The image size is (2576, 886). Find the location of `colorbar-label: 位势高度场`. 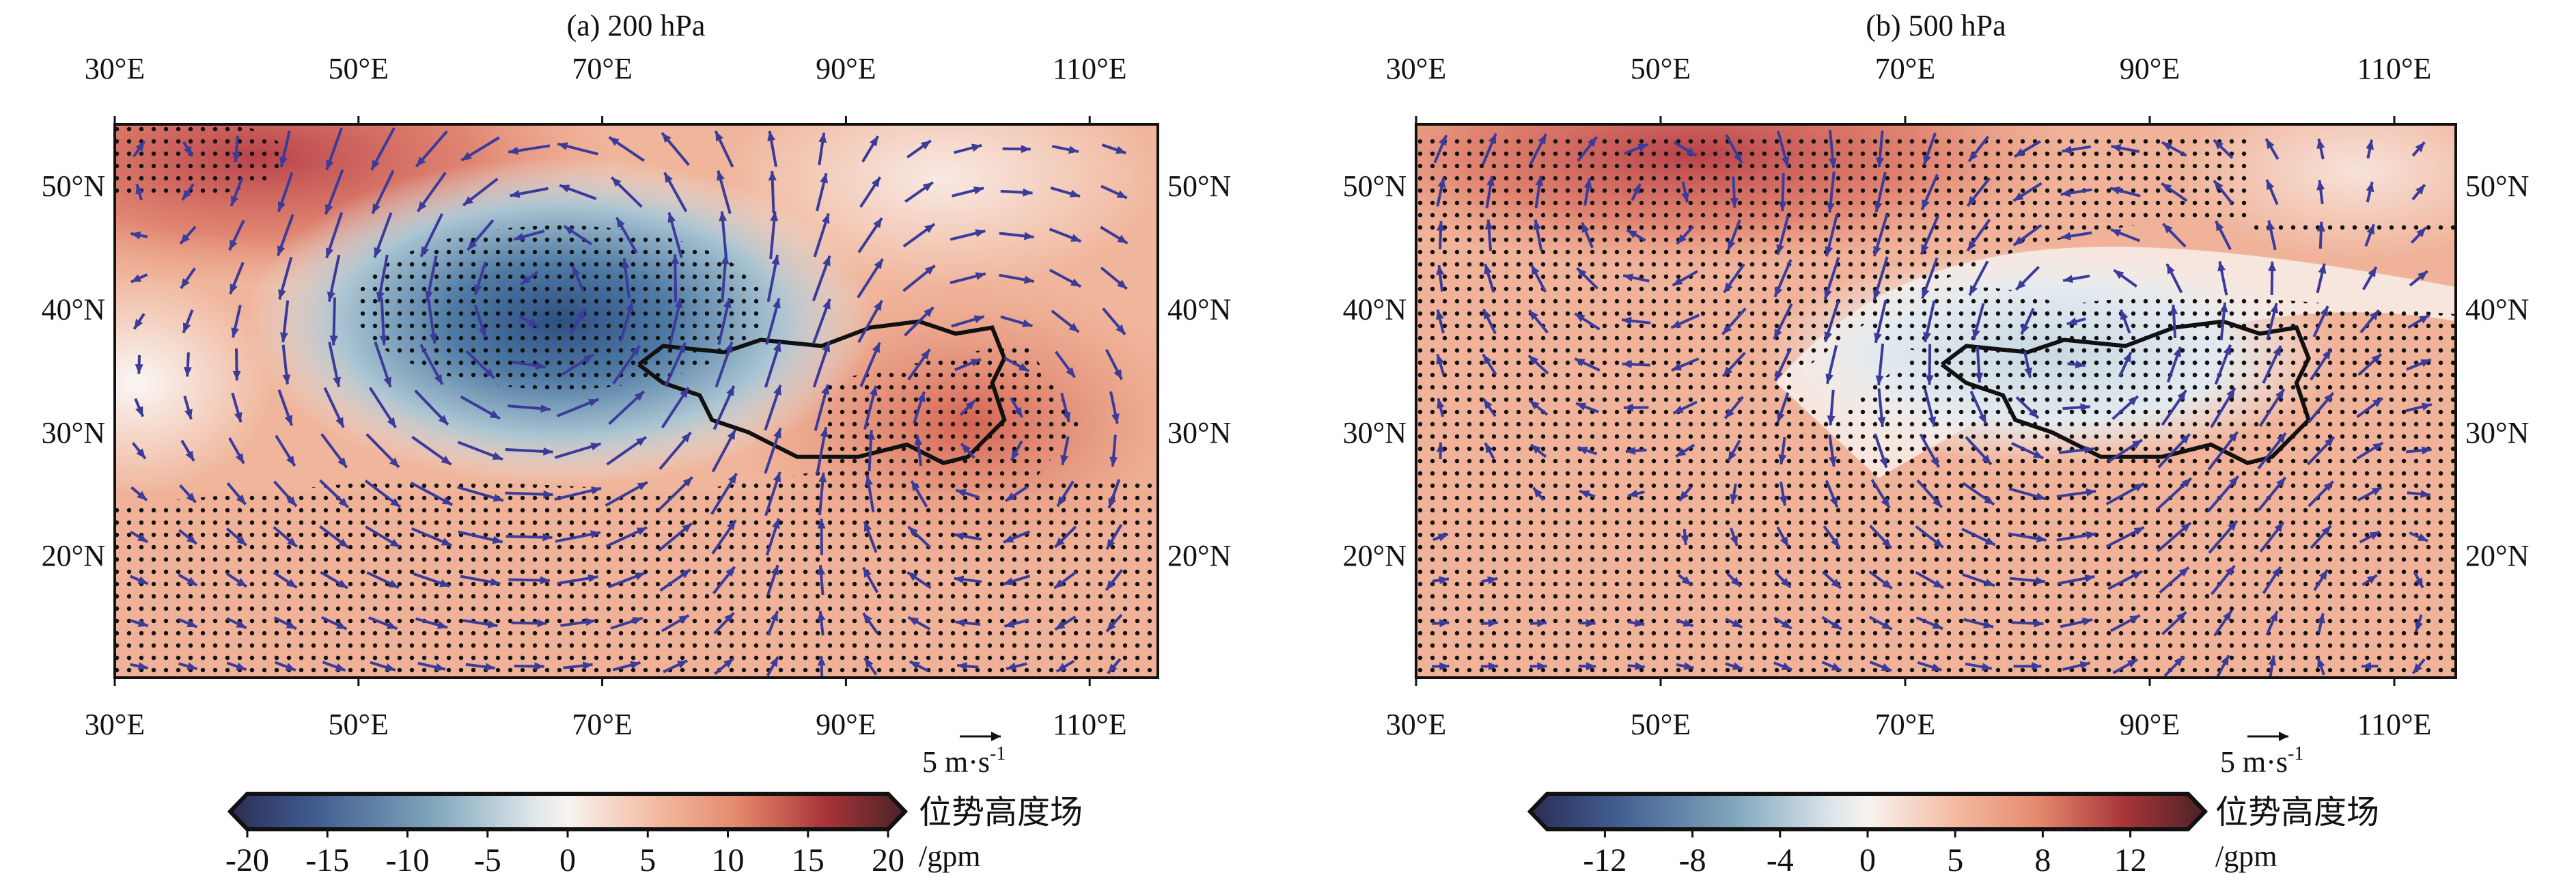

colorbar-label: 位势高度场 is located at coordinates (1001, 812).